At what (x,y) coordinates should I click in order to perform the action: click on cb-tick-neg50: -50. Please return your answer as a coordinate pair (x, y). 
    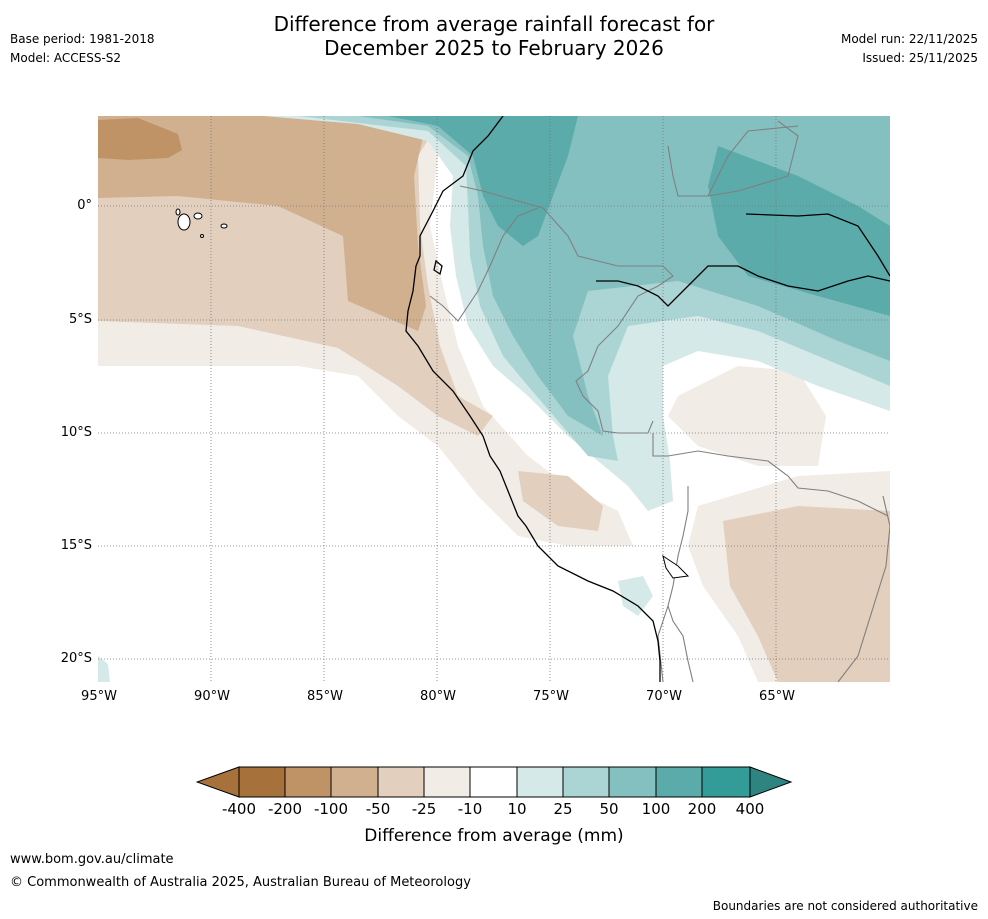
    Looking at the image, I should click on (378, 809).